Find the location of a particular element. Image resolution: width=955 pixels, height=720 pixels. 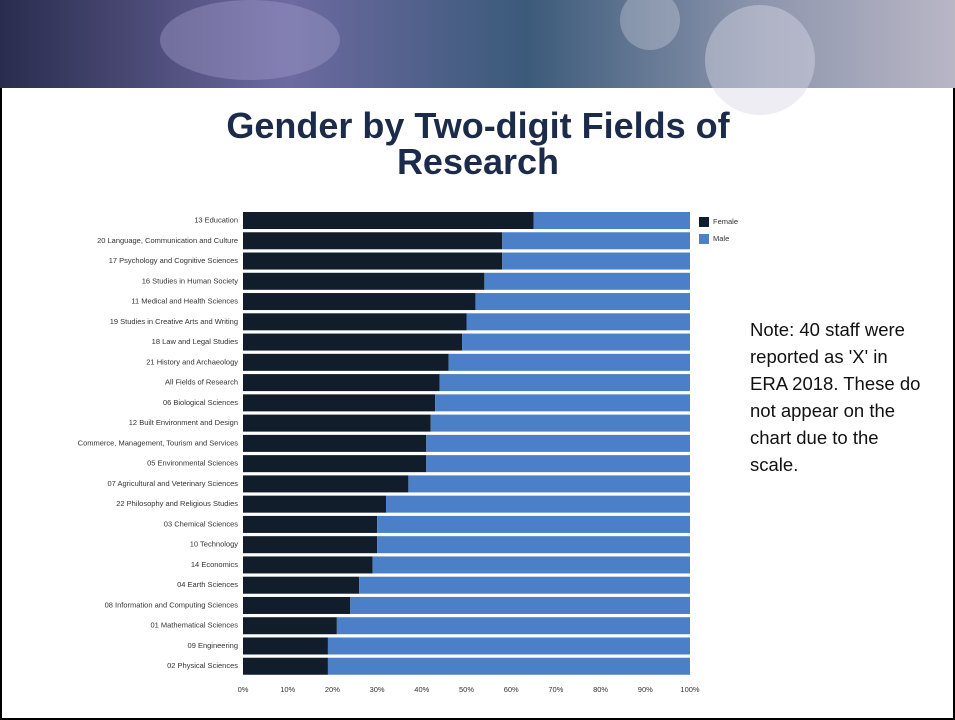

legend-label: Female is located at coordinates (725, 221).